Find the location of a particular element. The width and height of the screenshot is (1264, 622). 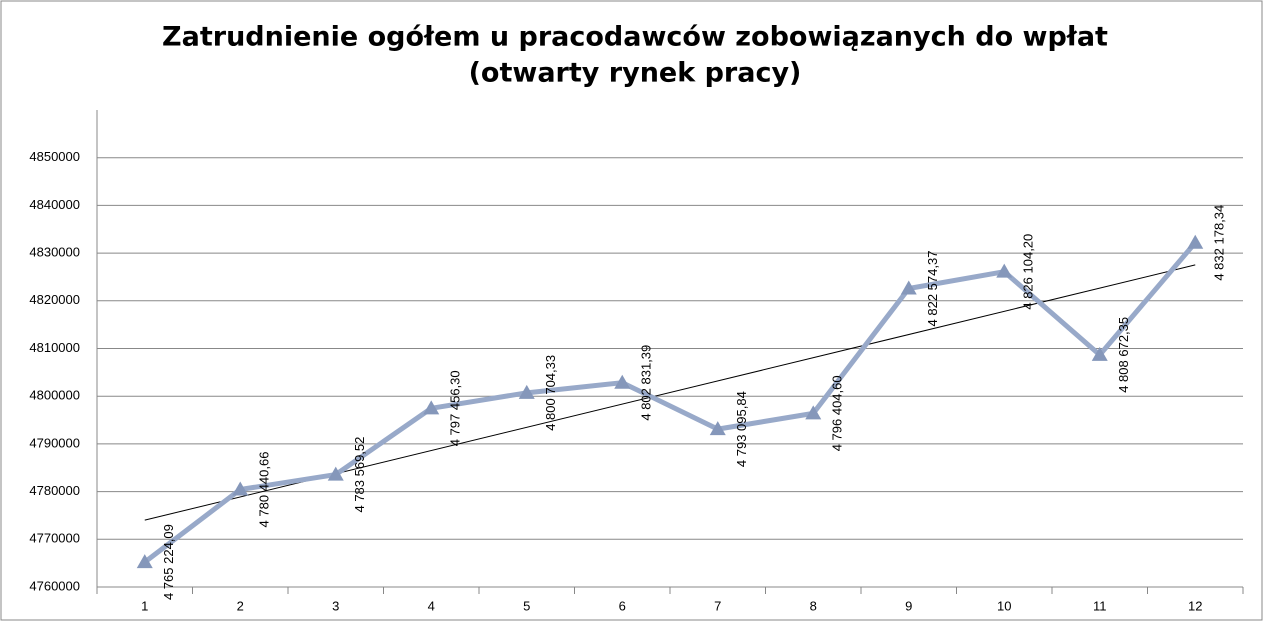

data-label: 4 765 224,09 is located at coordinates (168, 562).